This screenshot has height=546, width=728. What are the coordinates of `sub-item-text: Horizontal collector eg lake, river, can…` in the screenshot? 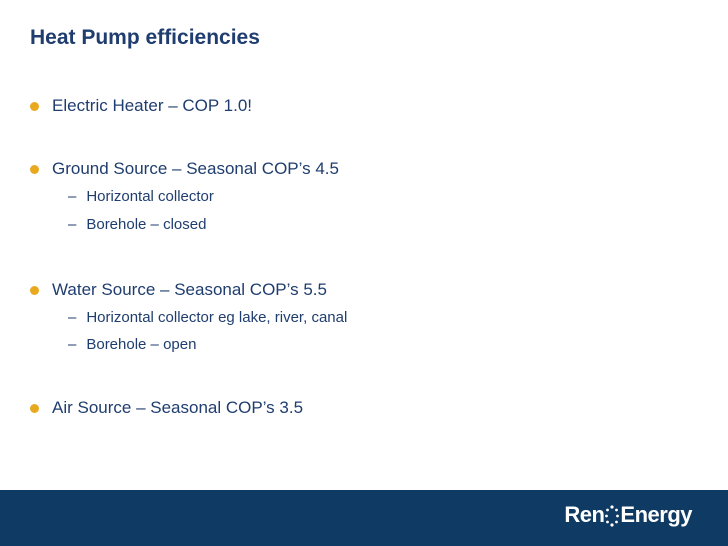 It's located at (217, 317).